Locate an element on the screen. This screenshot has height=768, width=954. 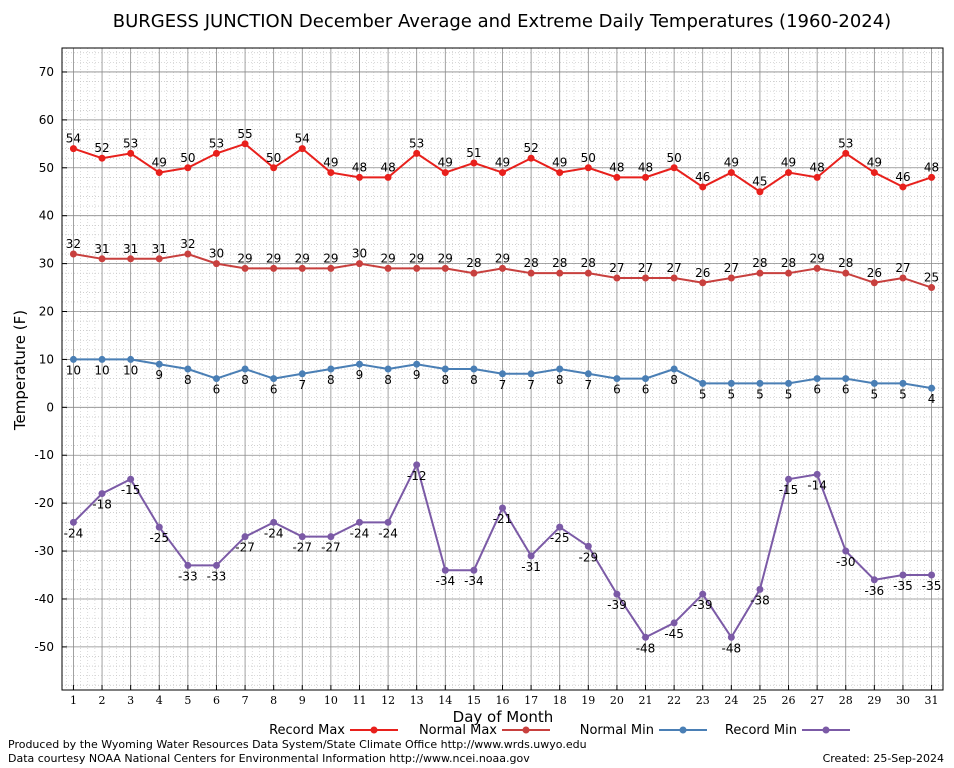
data-label: 50 is located at coordinates (187, 158).